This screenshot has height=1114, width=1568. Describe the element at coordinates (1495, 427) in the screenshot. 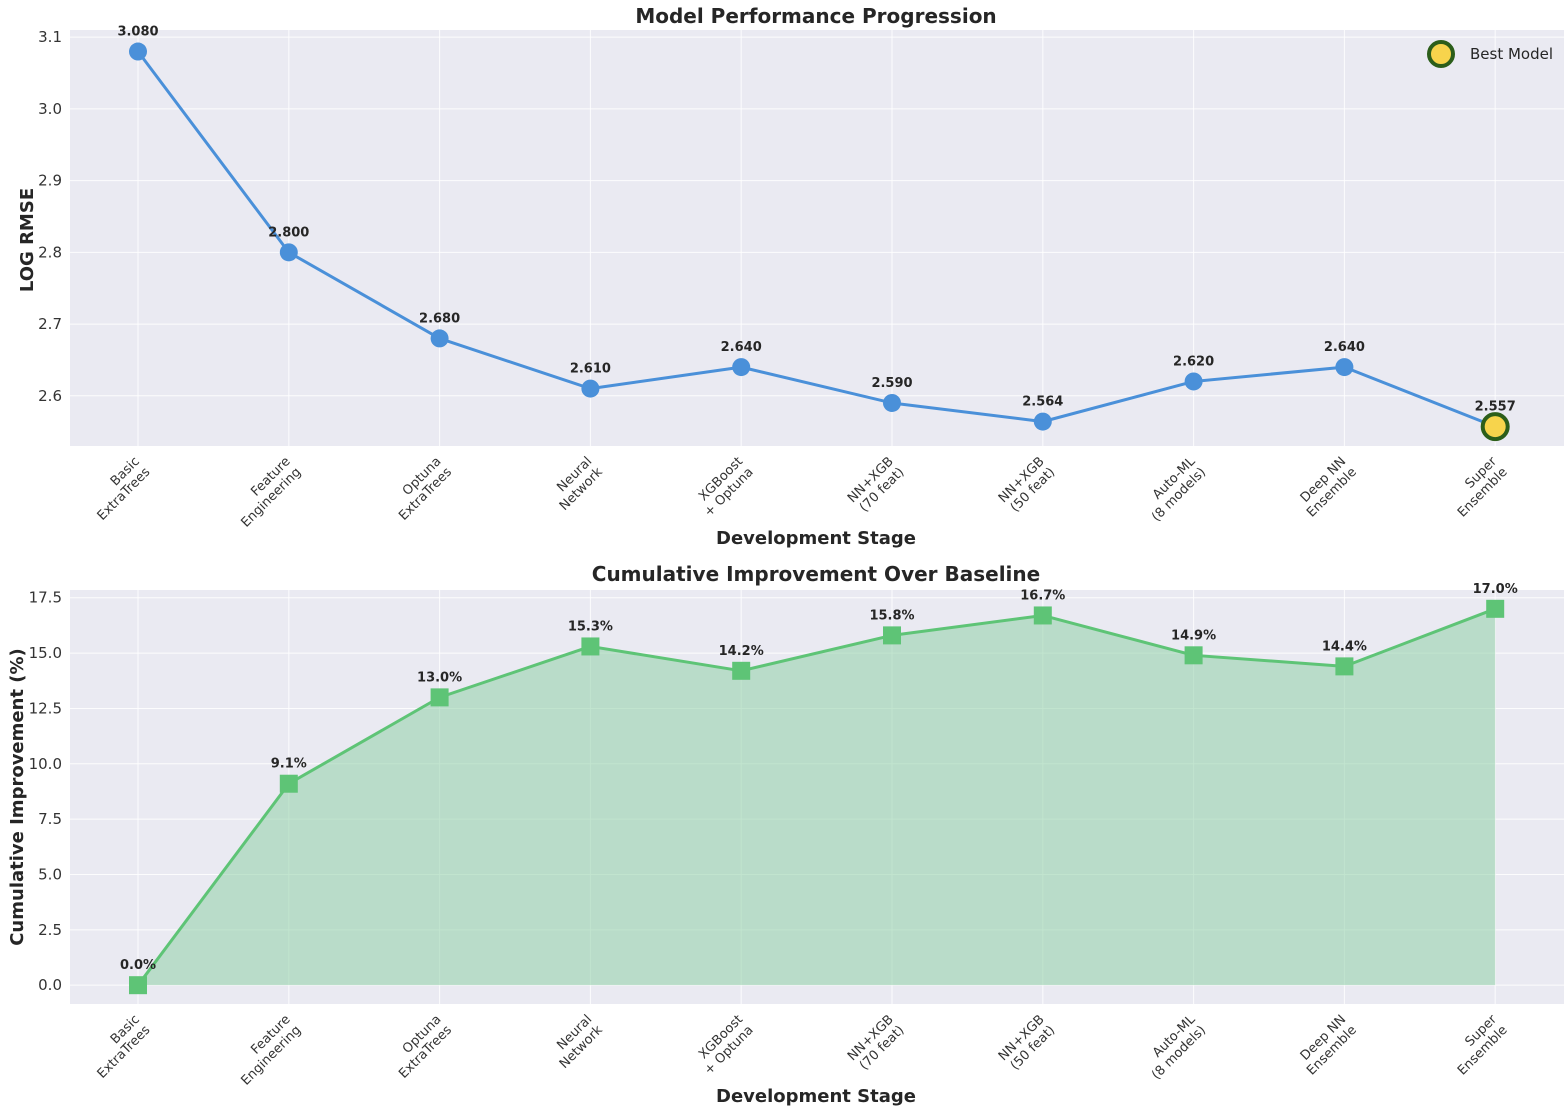

I see `best-model-point` at that location.